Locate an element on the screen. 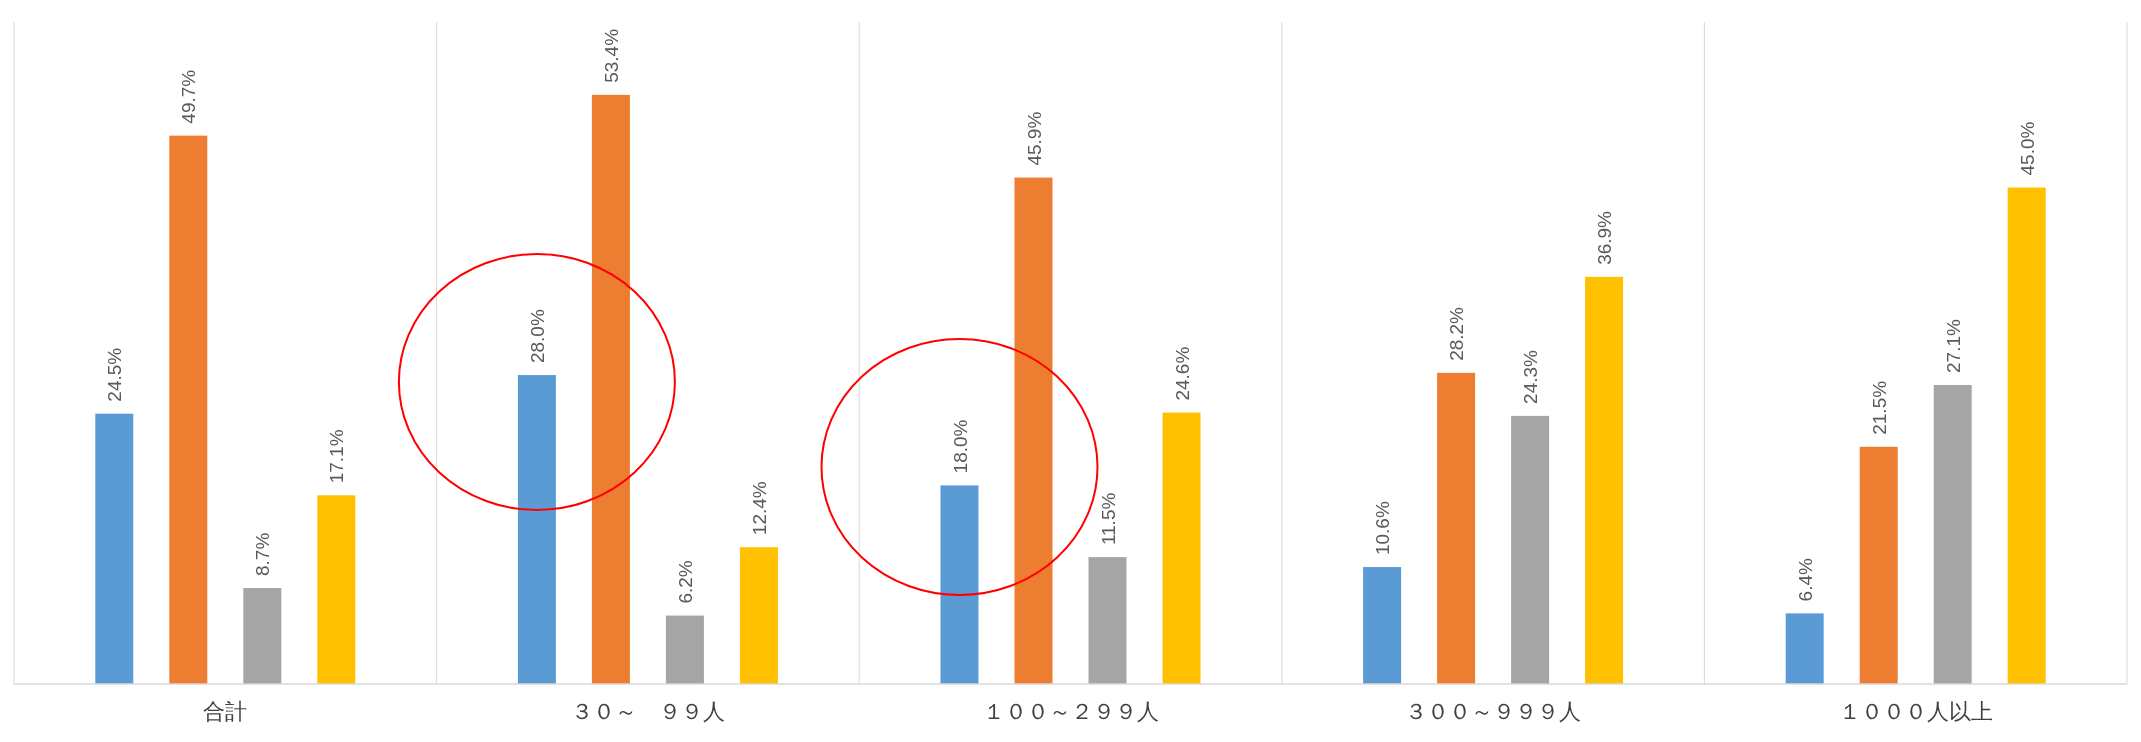 The image size is (2141, 742). data-label: 45.9% is located at coordinates (1034, 138).